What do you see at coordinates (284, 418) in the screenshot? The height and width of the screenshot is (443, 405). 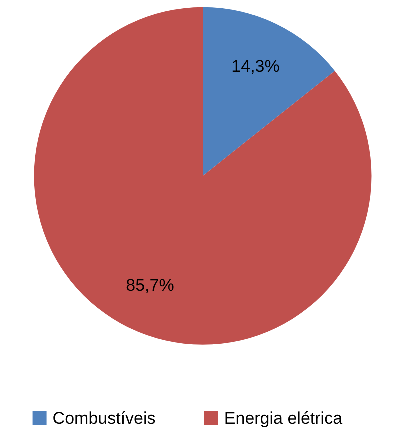 I see `legend-label: Energia elétrica` at bounding box center [284, 418].